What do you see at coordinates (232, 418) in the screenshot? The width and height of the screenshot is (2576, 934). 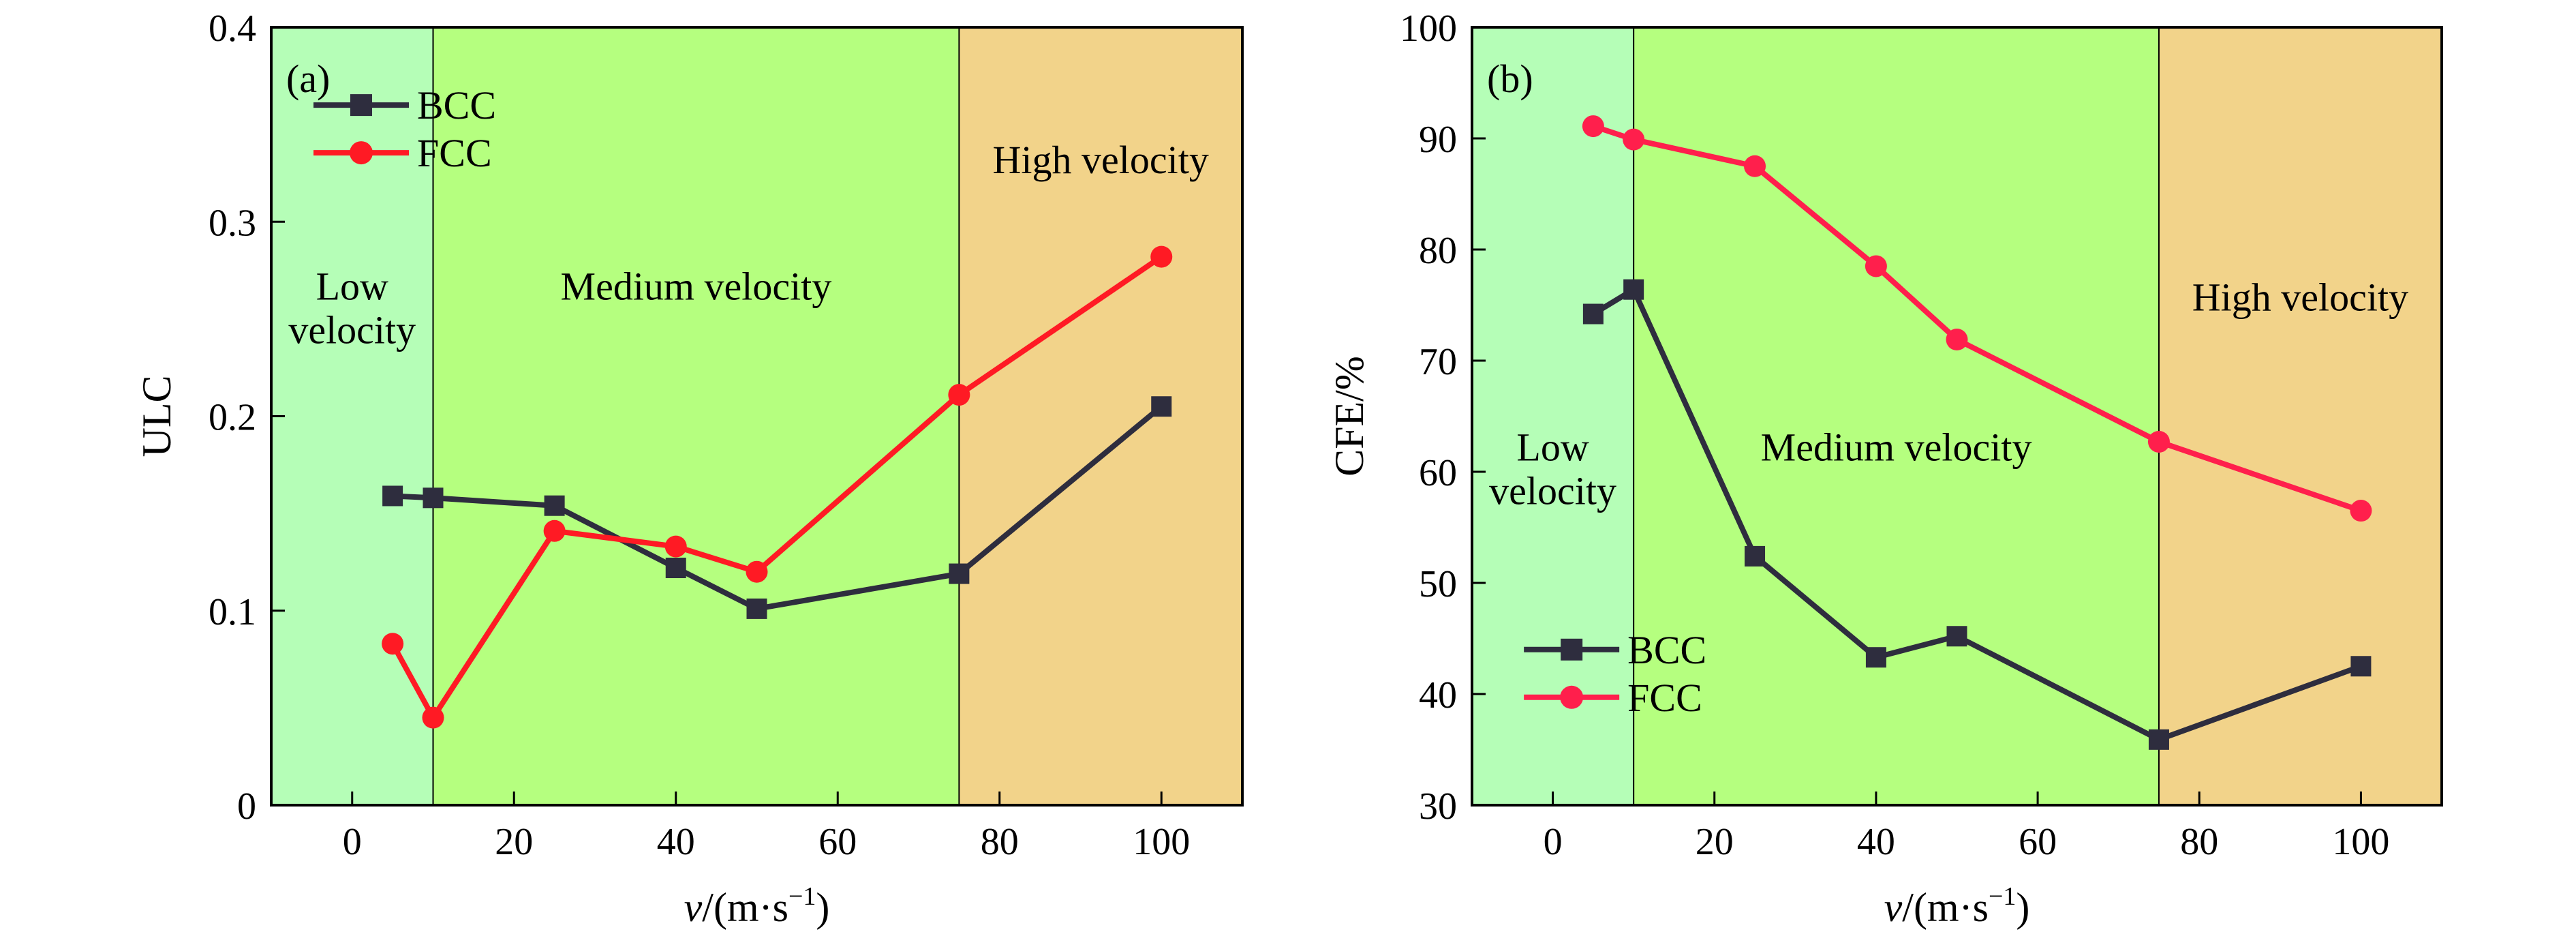 I see `y-tick-label: 0.2` at bounding box center [232, 418].